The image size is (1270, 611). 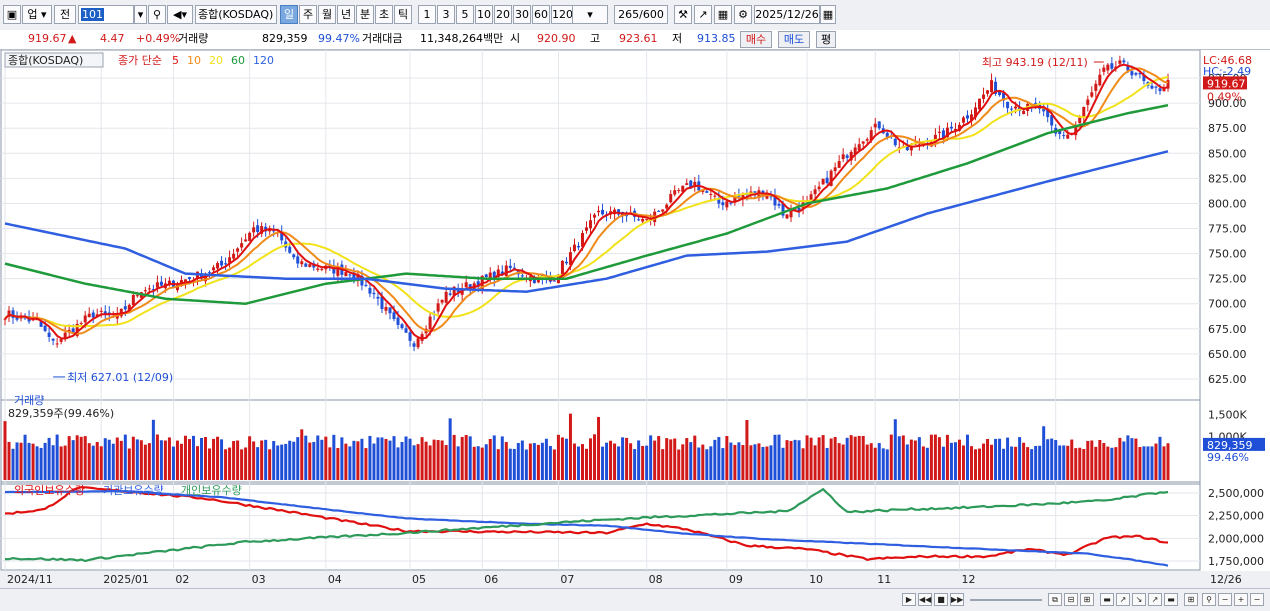 I want to click on settings-icon: ⚙, so click(x=743, y=14).